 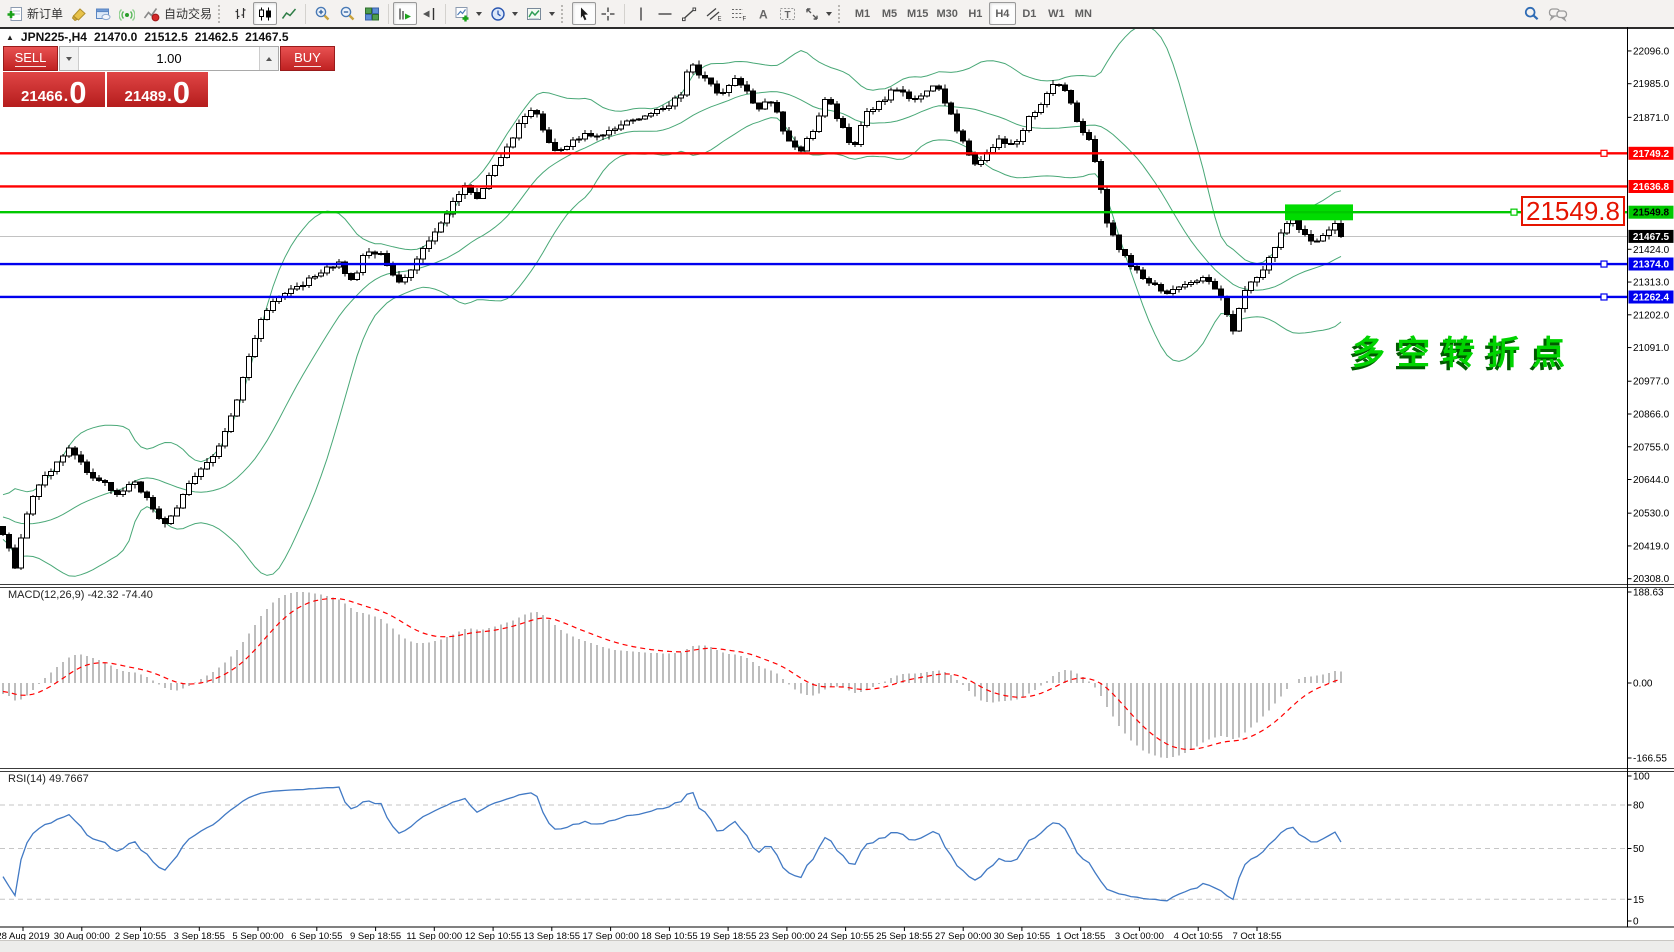 I want to click on toolbar-group-chart-type, so click(x=265, y=13).